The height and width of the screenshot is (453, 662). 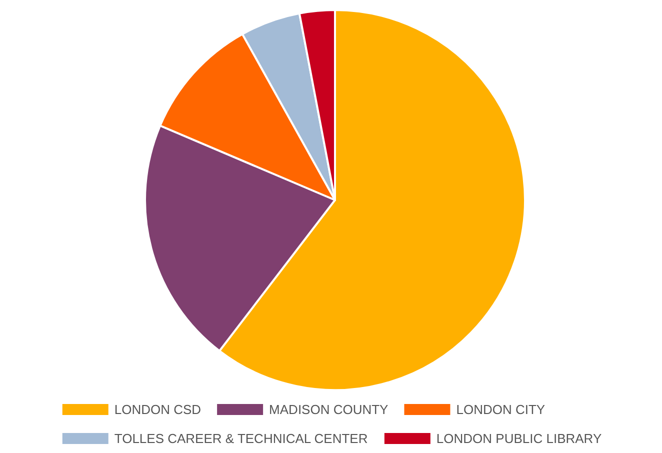 What do you see at coordinates (329, 409) in the screenshot?
I see `legend-label: MADISON COUNTY` at bounding box center [329, 409].